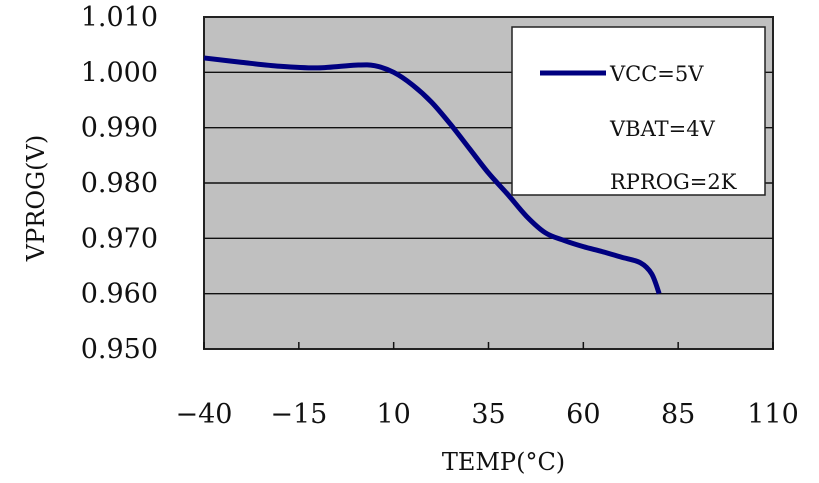  What do you see at coordinates (119, 294) in the screenshot?
I see `y-tick-label: 0.960` at bounding box center [119, 294].